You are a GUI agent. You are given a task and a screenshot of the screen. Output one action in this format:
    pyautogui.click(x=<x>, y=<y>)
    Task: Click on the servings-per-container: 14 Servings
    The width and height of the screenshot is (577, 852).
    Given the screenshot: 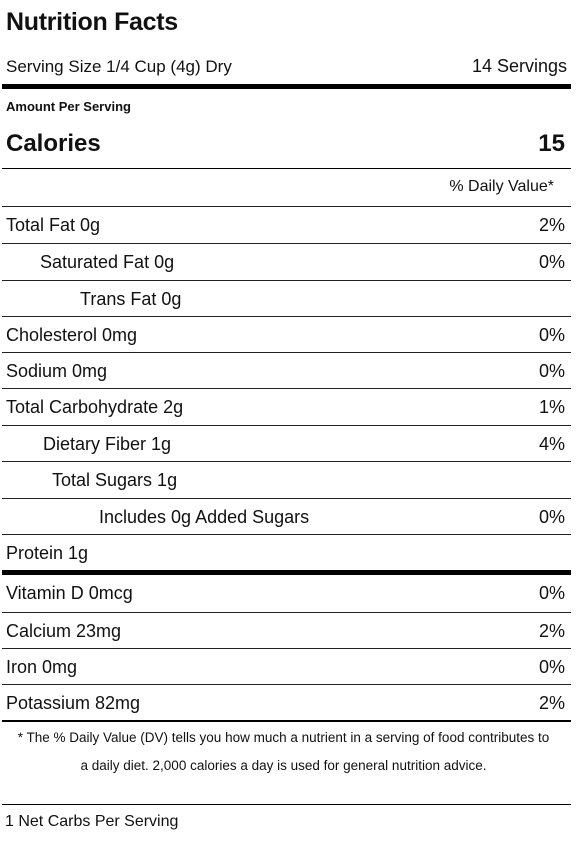 What is the action you would take?
    pyautogui.click(x=519, y=66)
    